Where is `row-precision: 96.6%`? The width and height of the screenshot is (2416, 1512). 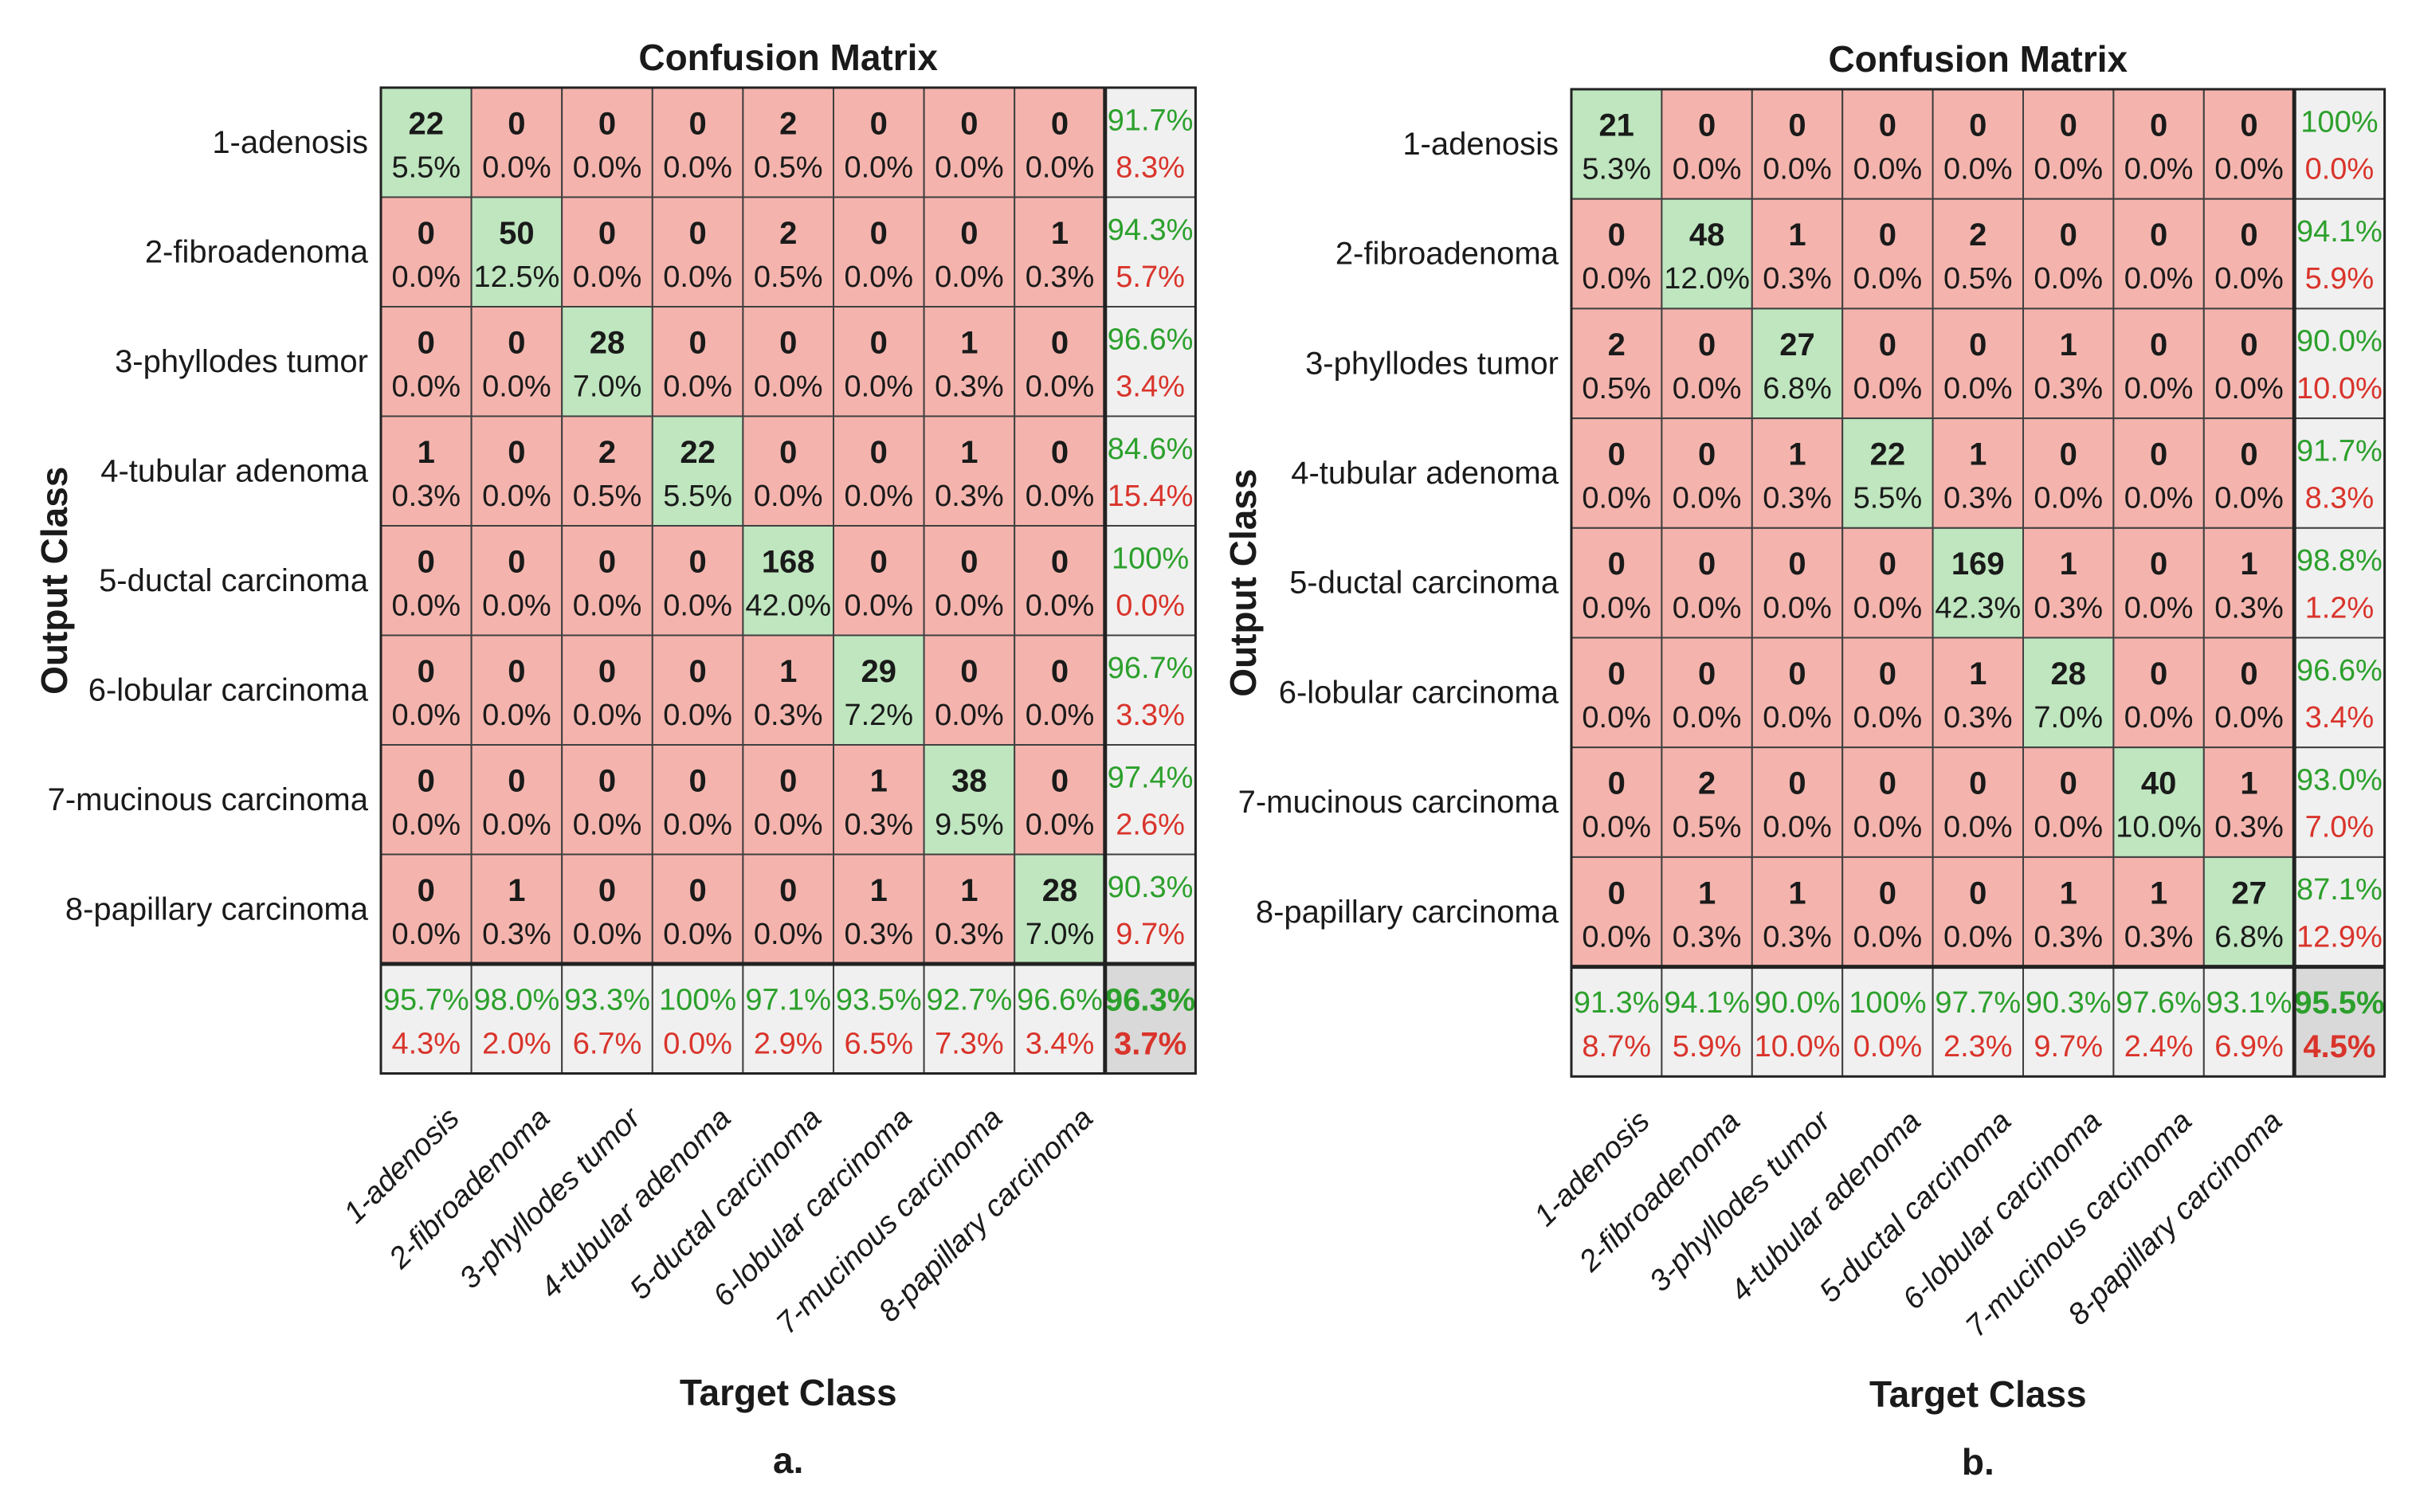 row-precision: 96.6% is located at coordinates (2339, 670).